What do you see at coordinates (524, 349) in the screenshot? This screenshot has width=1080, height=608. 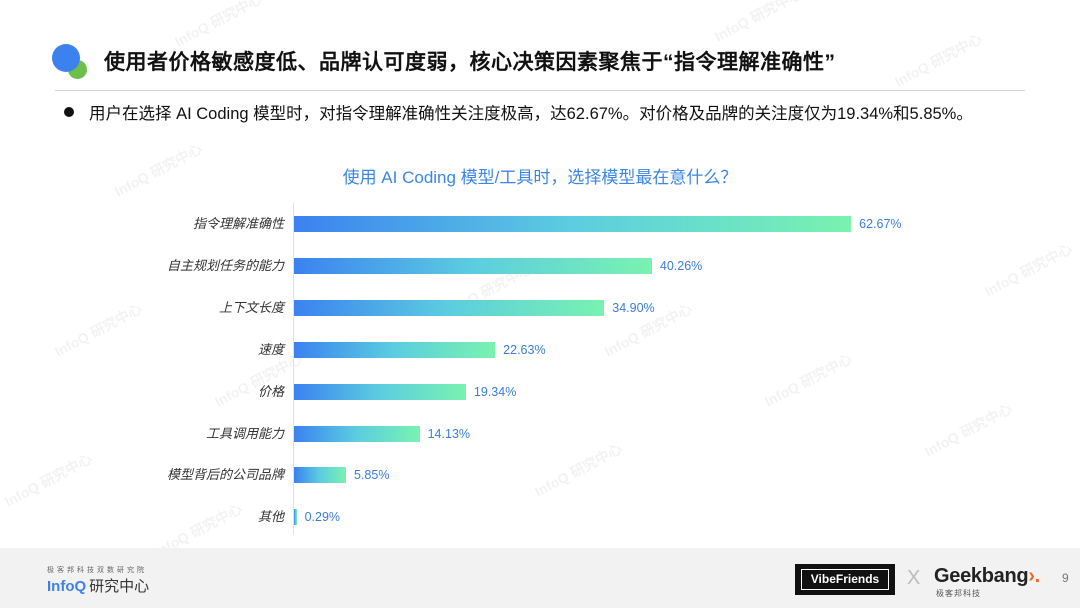 I see `bar-value-label: 22.63%` at bounding box center [524, 349].